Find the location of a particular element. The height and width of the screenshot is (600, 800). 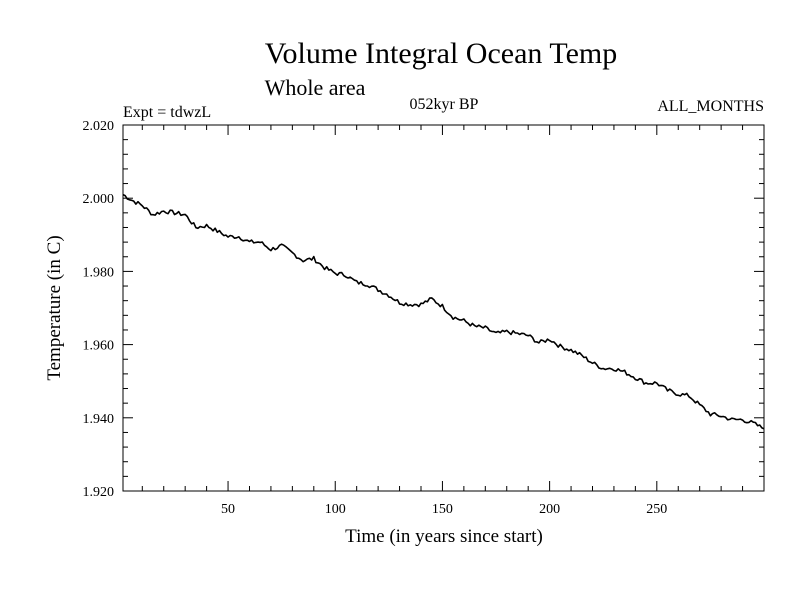

y-axis-label: Temperature (in C) is located at coordinates (54, 307).